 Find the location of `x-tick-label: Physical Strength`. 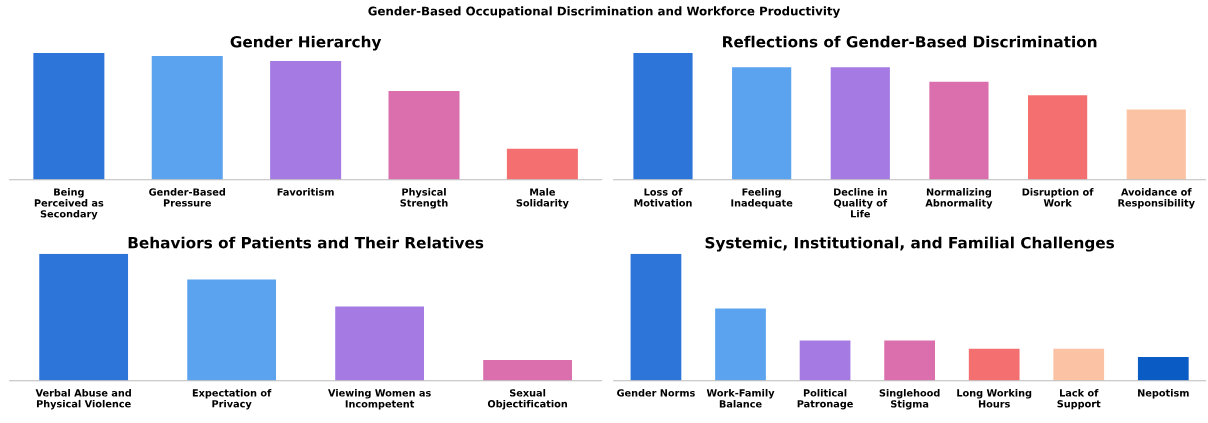

x-tick-label: Physical Strength is located at coordinates (424, 198).